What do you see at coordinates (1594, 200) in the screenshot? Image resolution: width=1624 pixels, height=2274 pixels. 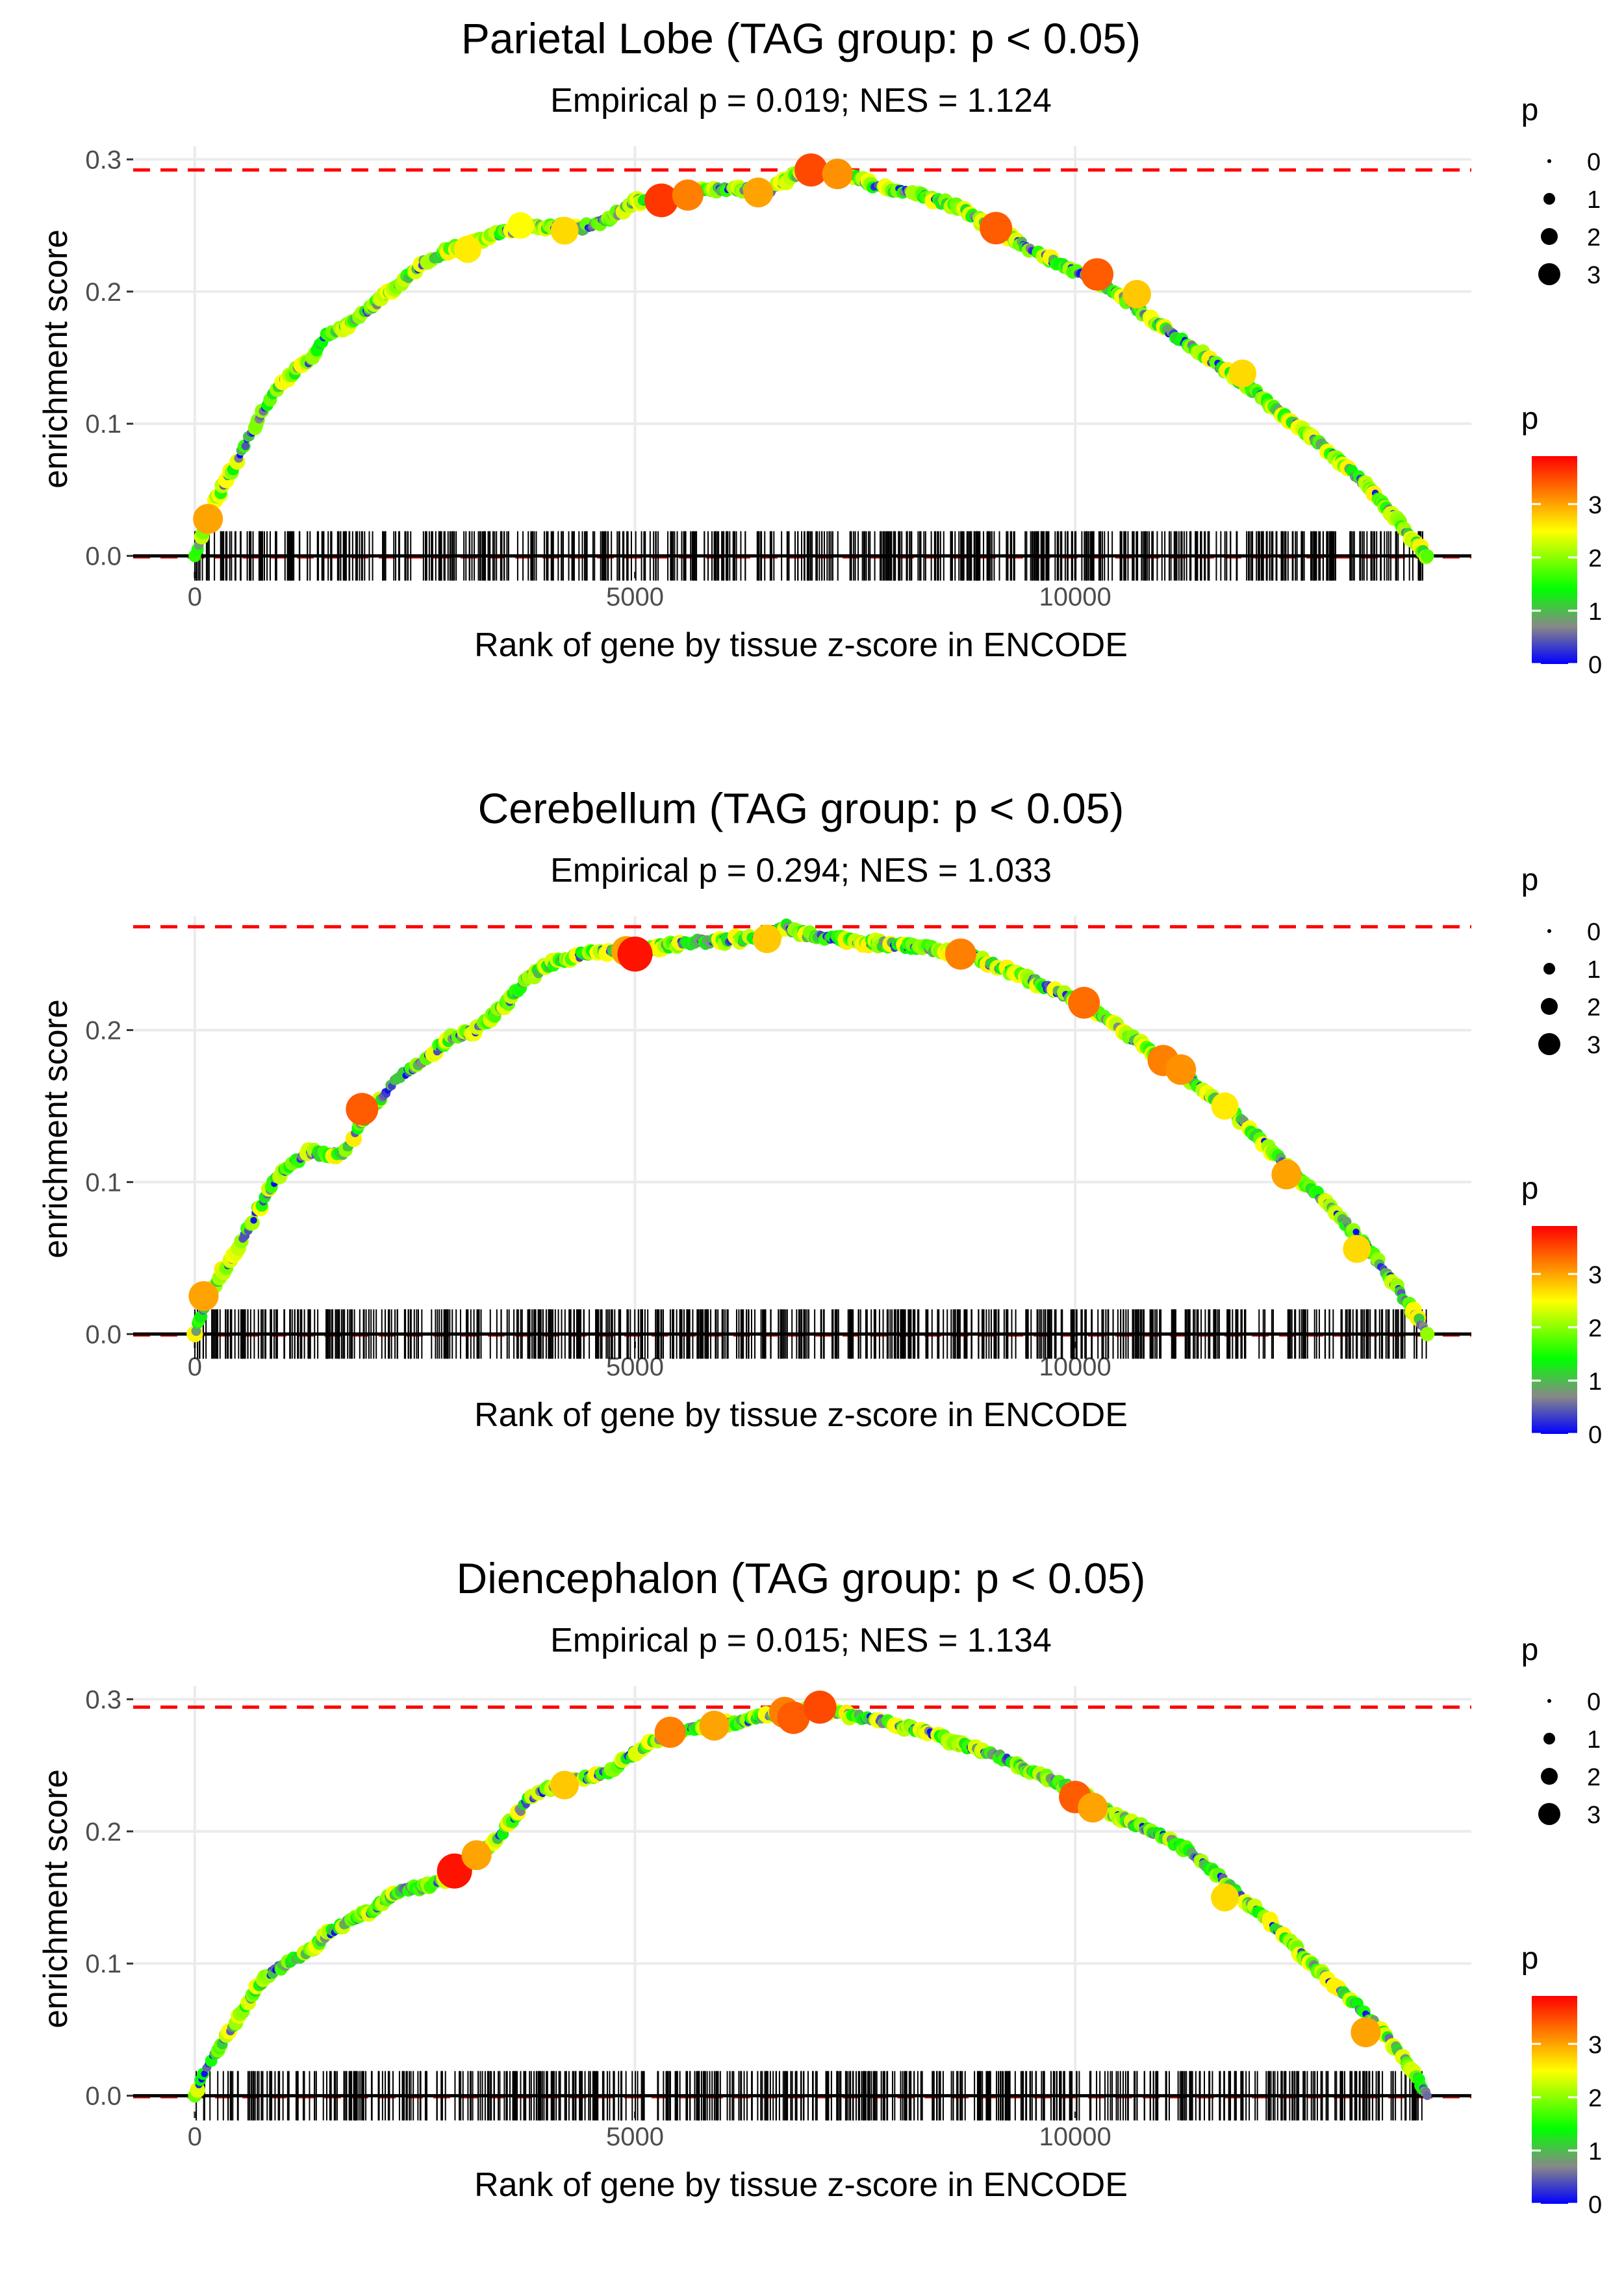 I see `size-legend-label: 1` at bounding box center [1594, 200].